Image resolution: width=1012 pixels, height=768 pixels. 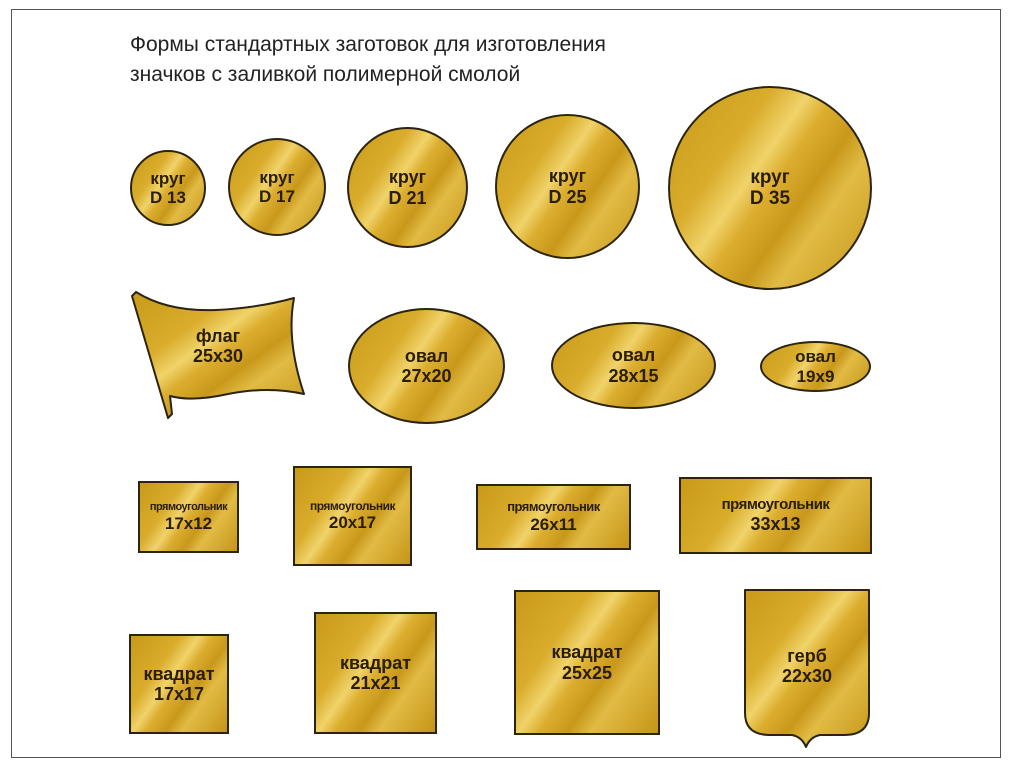 I want to click on coat-of-arms-label: герб 22x30, so click(x=807, y=666).